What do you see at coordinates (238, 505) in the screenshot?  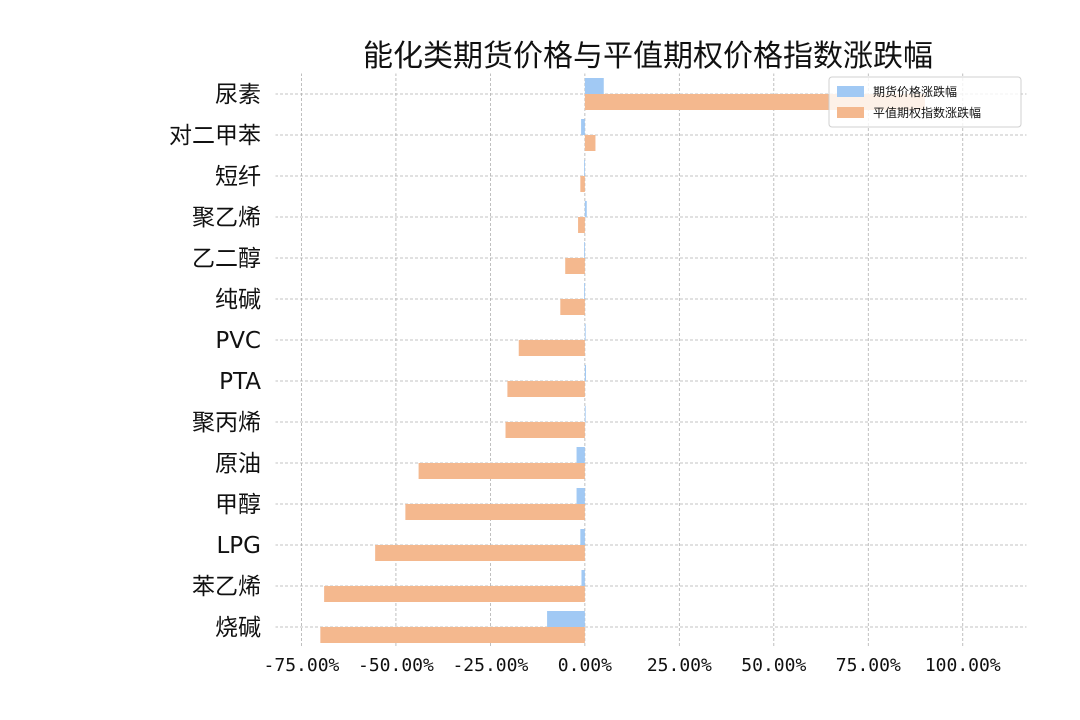 I see `category-label: 甲醇` at bounding box center [238, 505].